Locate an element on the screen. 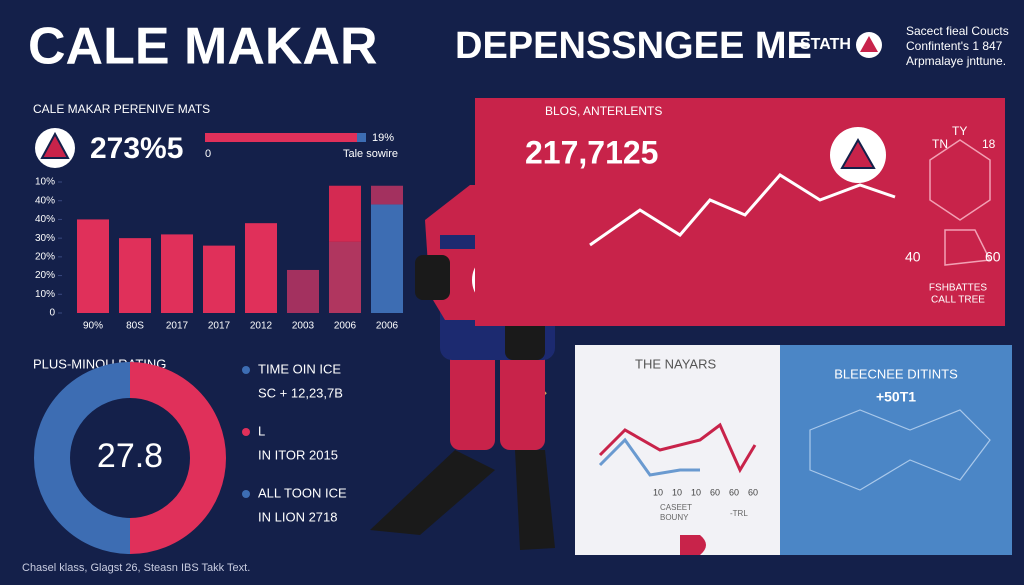 Image resolution: width=1024 pixels, height=585 pixels. progress-bar is located at coordinates (281, 137).